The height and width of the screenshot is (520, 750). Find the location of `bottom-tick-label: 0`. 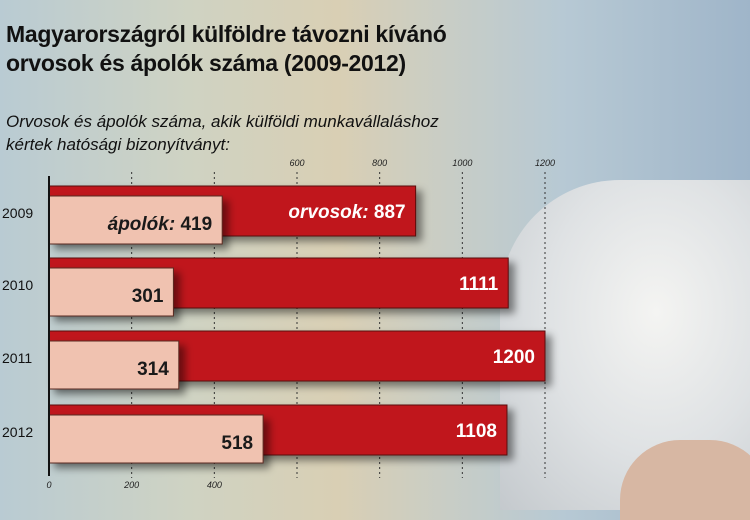

bottom-tick-label: 0 is located at coordinates (48, 485).